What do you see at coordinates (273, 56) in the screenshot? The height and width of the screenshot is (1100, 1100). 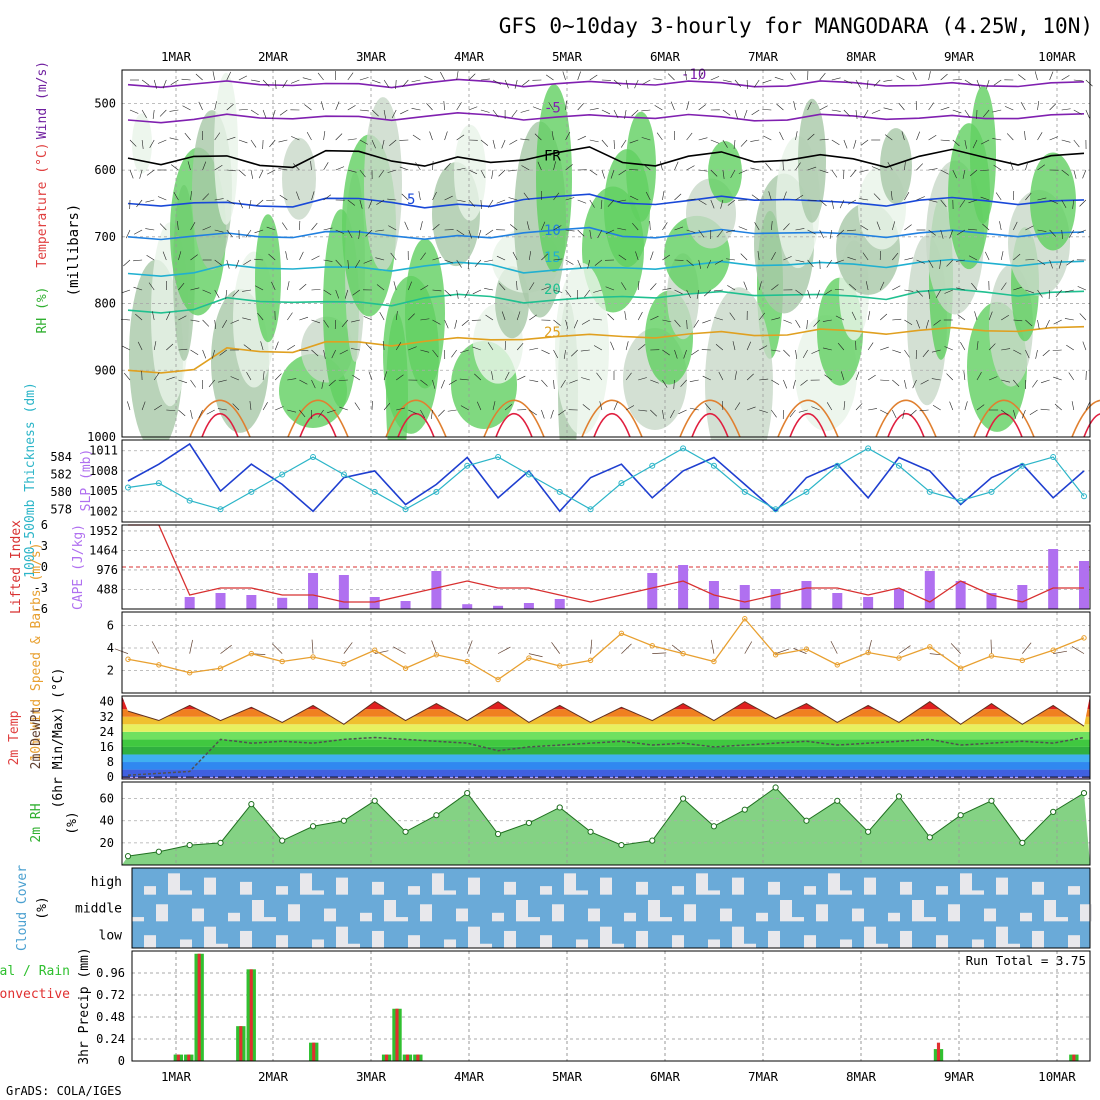 I see `top-date-2: 2MAR` at bounding box center [273, 56].